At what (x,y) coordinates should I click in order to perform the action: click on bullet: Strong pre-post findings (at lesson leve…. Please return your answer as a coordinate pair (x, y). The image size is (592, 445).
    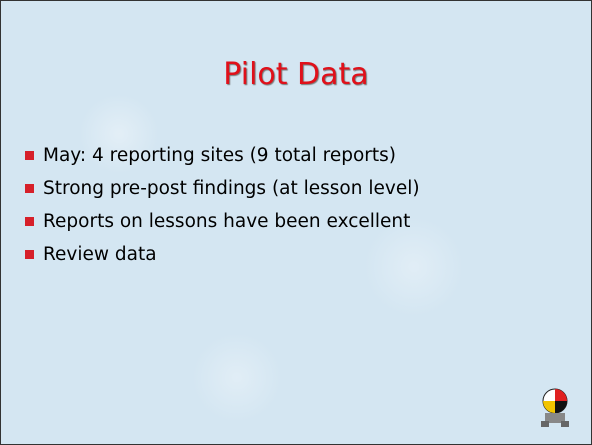
    Looking at the image, I should click on (222, 188).